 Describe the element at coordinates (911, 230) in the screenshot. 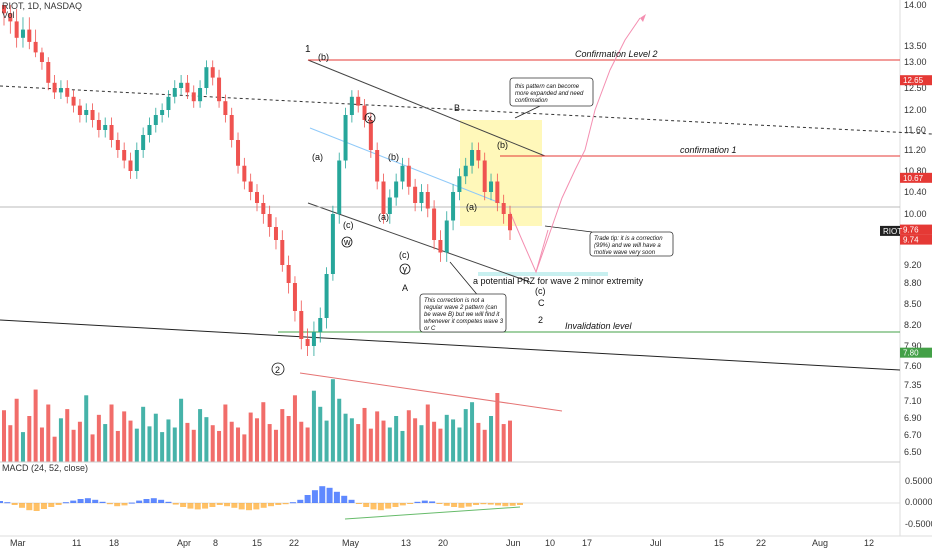

I see `price-tag-label: 9.76` at that location.